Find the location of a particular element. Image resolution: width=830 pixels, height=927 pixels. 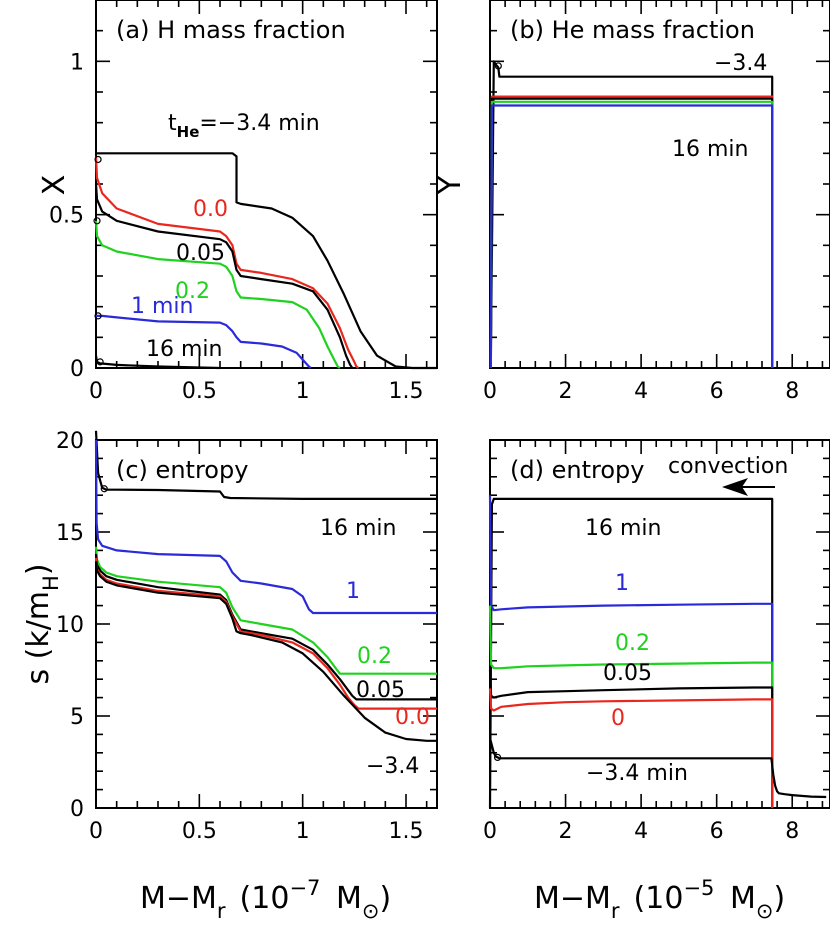

panel-title: (d) entropy is located at coordinates (577, 470).